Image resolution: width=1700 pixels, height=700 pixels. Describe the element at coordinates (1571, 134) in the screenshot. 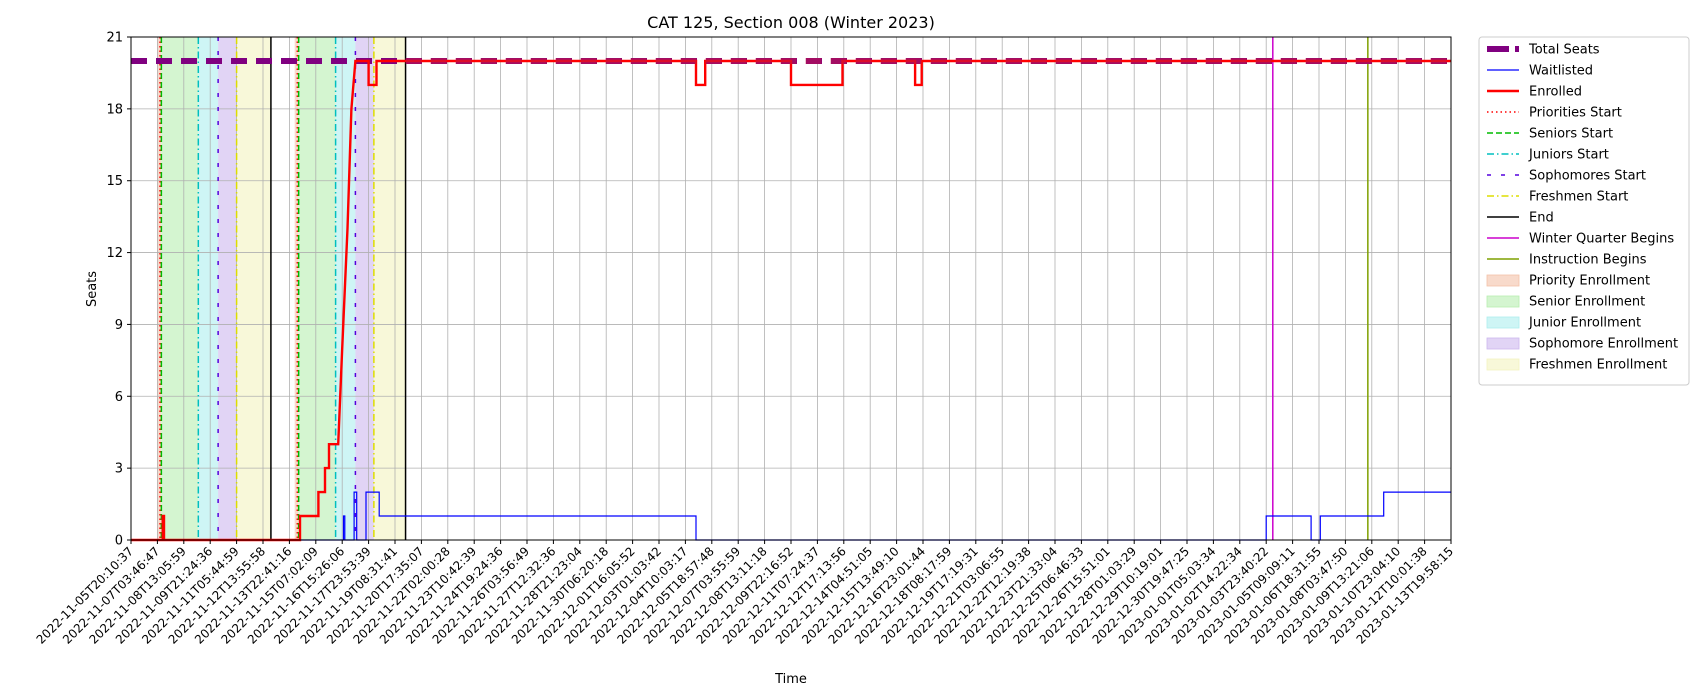

I see `legend-label-seniors-start: Seniors Start` at that location.